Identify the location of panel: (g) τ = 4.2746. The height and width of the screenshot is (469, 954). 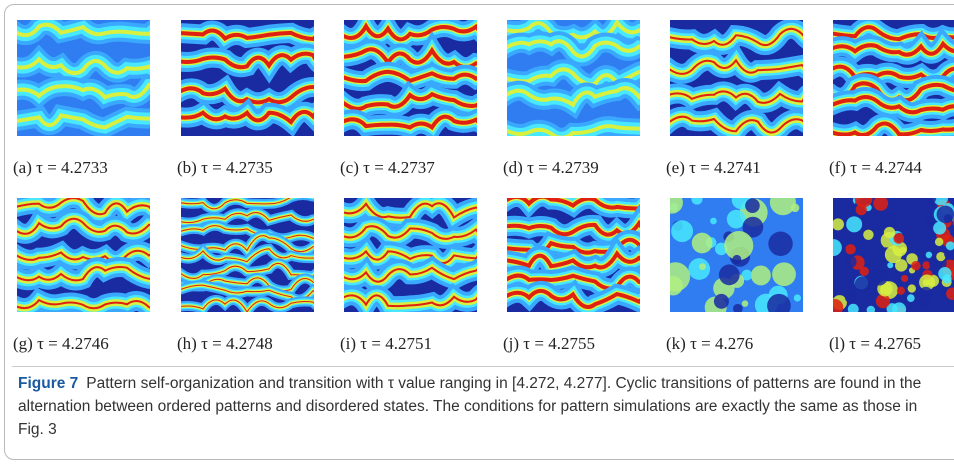
(83, 276).